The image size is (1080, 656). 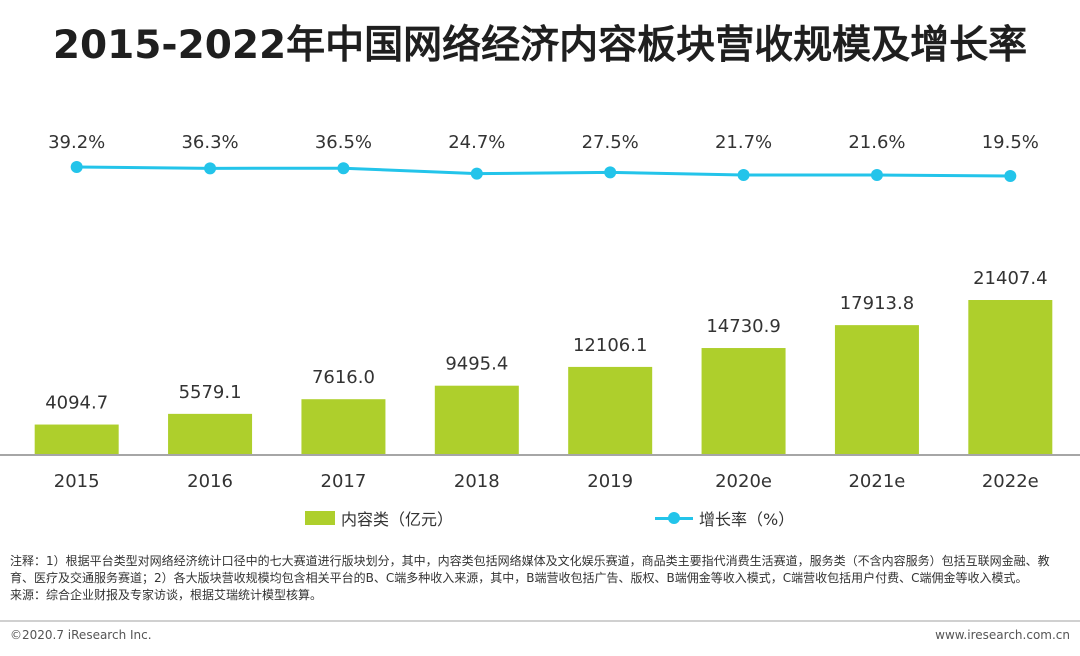 I want to click on growth-point-2022e, so click(x=1010, y=176).